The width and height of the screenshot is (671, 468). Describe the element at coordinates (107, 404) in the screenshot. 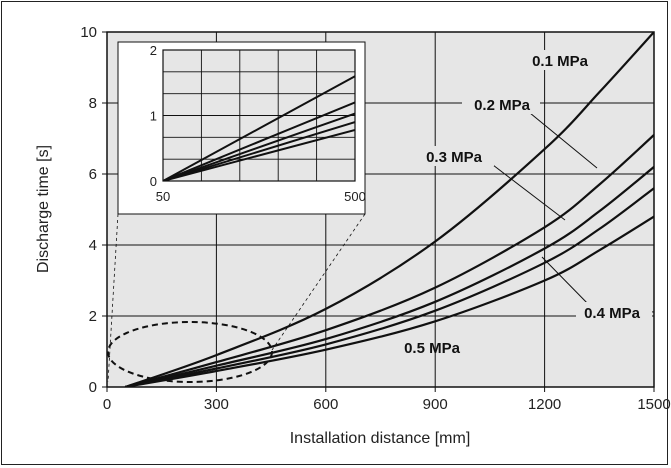

I see `x-tick-label: 0` at that location.